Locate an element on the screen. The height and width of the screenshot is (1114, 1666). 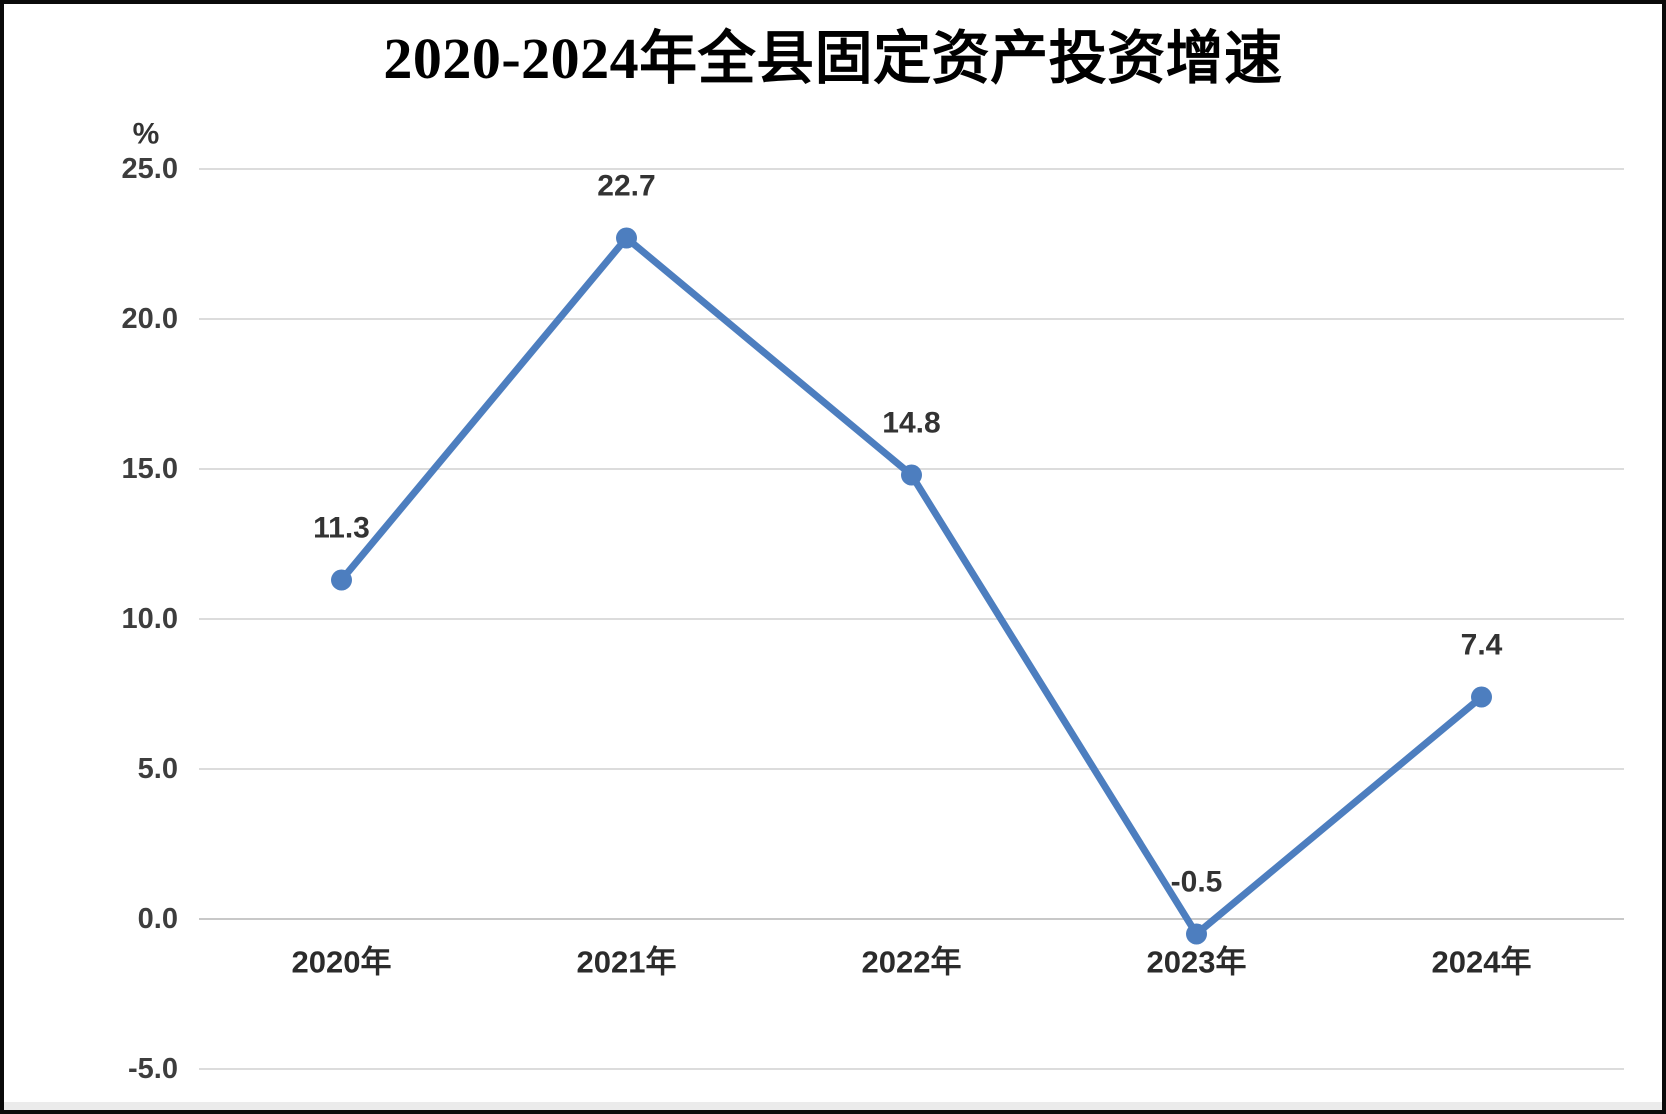
data-point-label: -0.5 is located at coordinates (1197, 882).